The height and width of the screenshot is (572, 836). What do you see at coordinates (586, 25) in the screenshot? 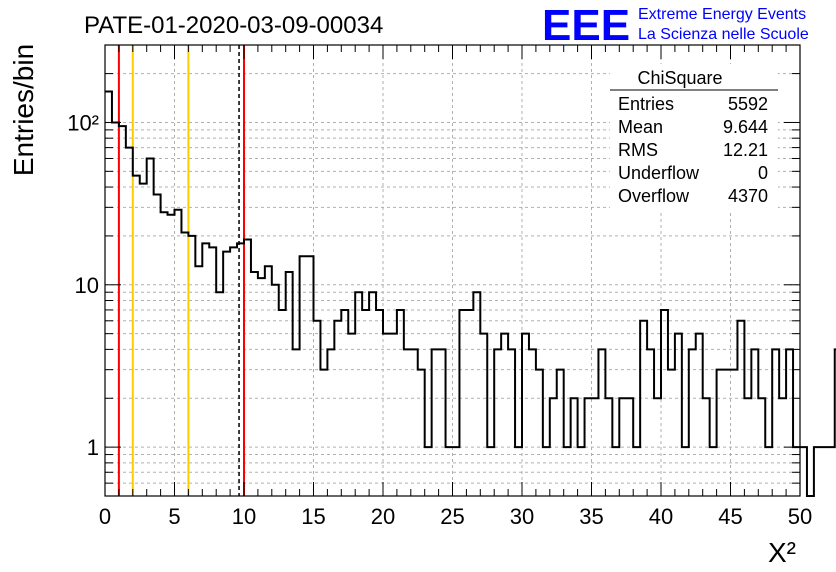
I see `logo-text: EEE` at bounding box center [586, 25].